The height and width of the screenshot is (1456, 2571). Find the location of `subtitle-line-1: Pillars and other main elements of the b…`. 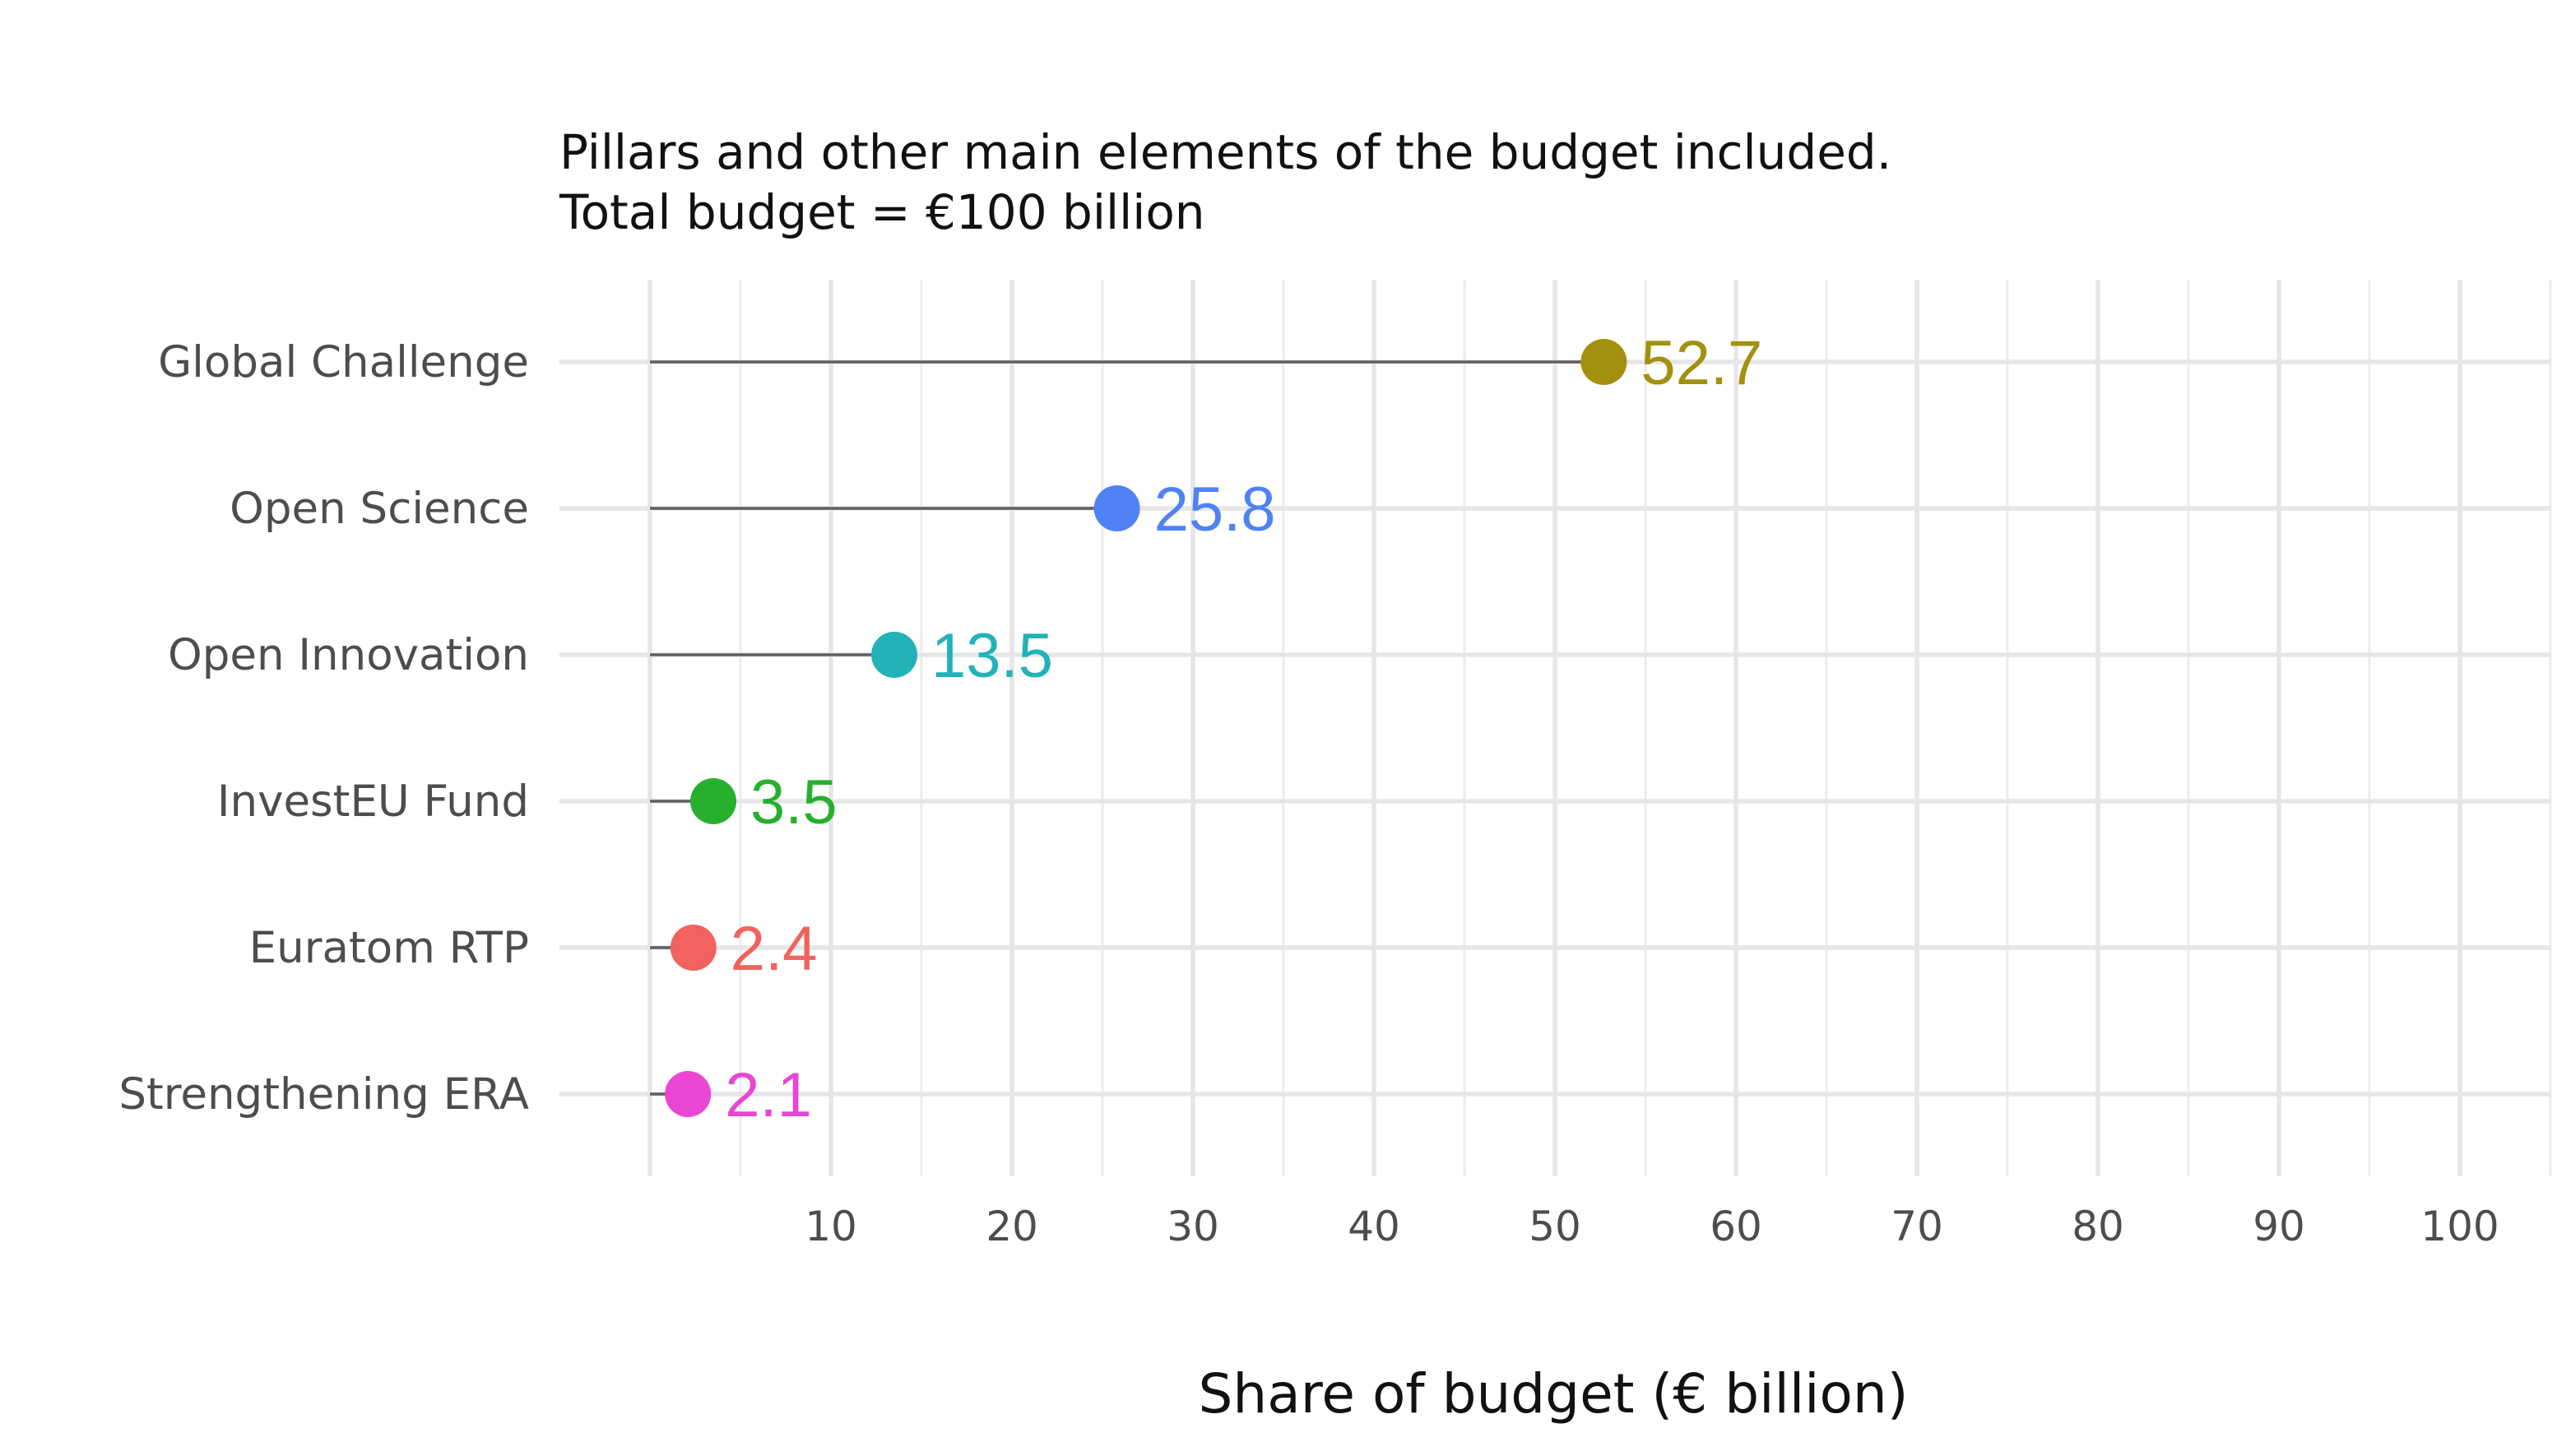

subtitle-line-1: Pillars and other main elements of the b… is located at coordinates (1225, 152).